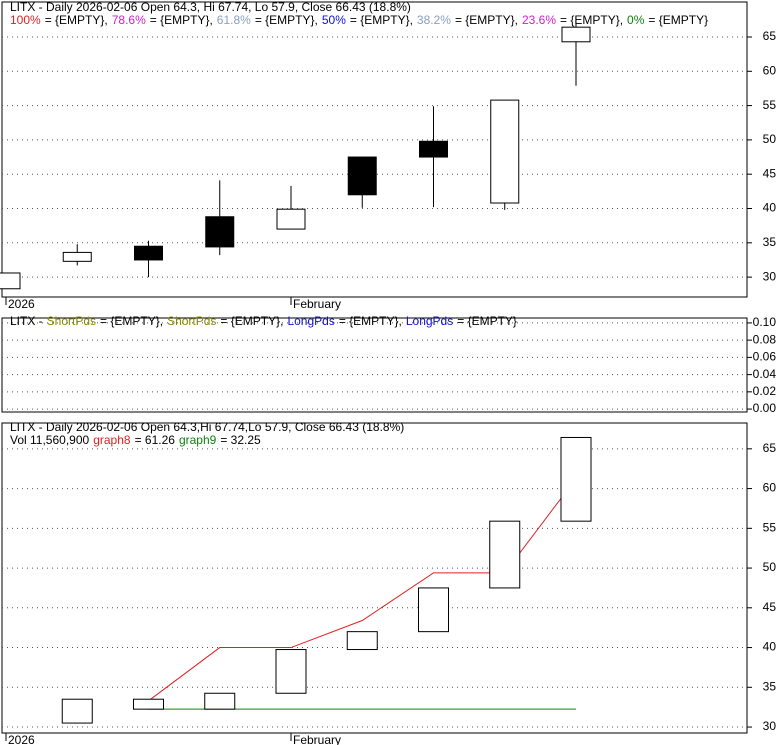  What do you see at coordinates (198, 440) in the screenshot?
I see `legend-name: graph9` at bounding box center [198, 440].